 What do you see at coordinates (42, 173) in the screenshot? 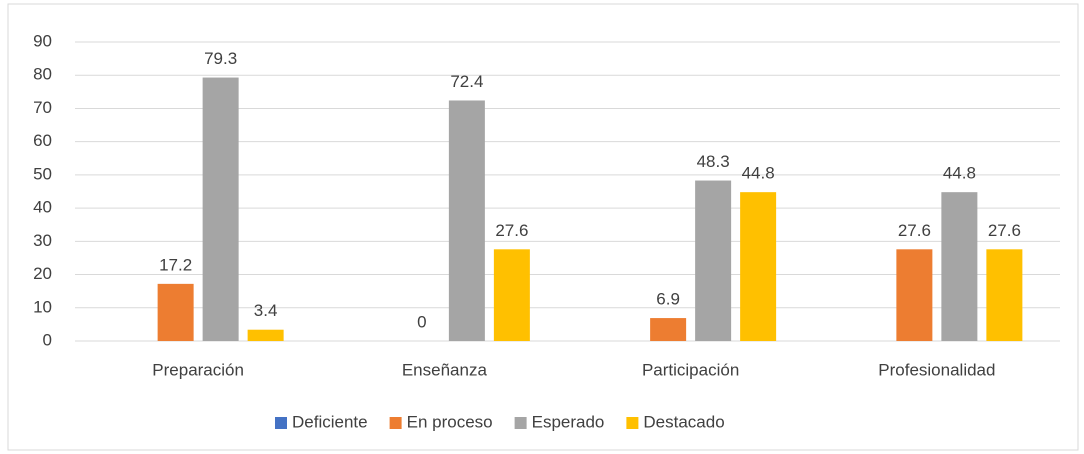
I see `y-tick-label: 50` at bounding box center [42, 173].